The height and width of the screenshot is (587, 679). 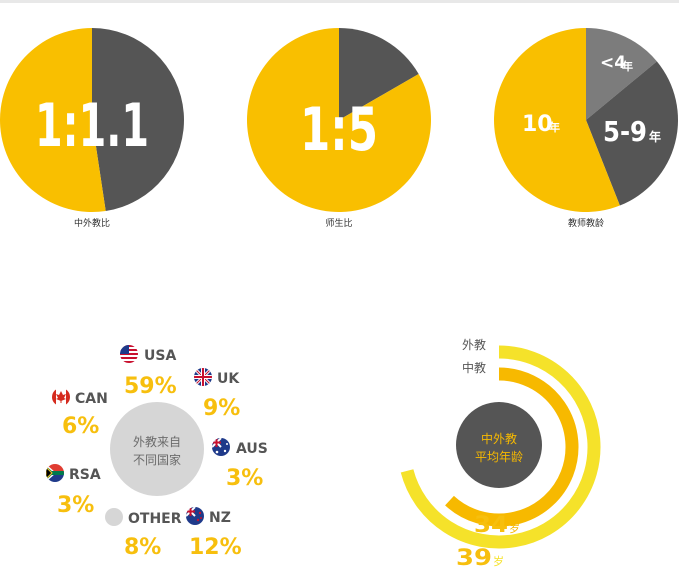 I want to click on arc-foreign-teachers, so click(x=500, y=447).